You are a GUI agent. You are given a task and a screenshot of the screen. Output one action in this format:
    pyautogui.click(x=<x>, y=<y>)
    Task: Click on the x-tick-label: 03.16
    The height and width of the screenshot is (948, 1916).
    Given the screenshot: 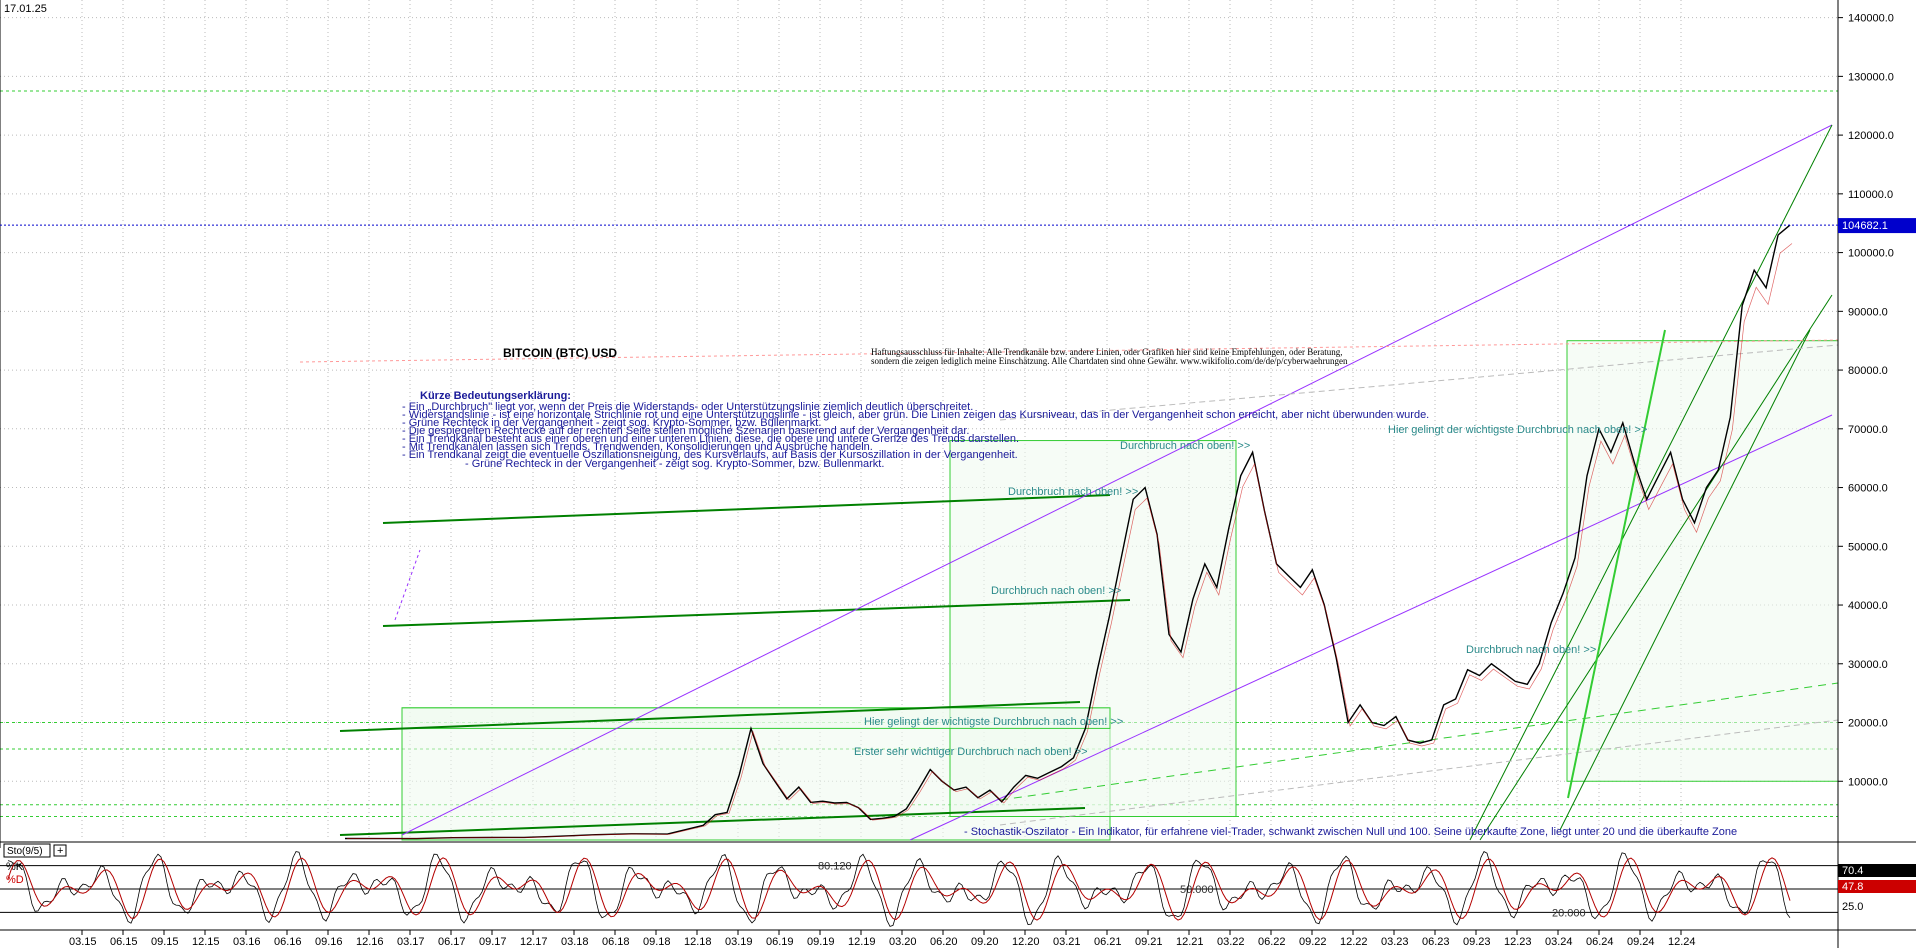 What is the action you would take?
    pyautogui.click(x=247, y=942)
    